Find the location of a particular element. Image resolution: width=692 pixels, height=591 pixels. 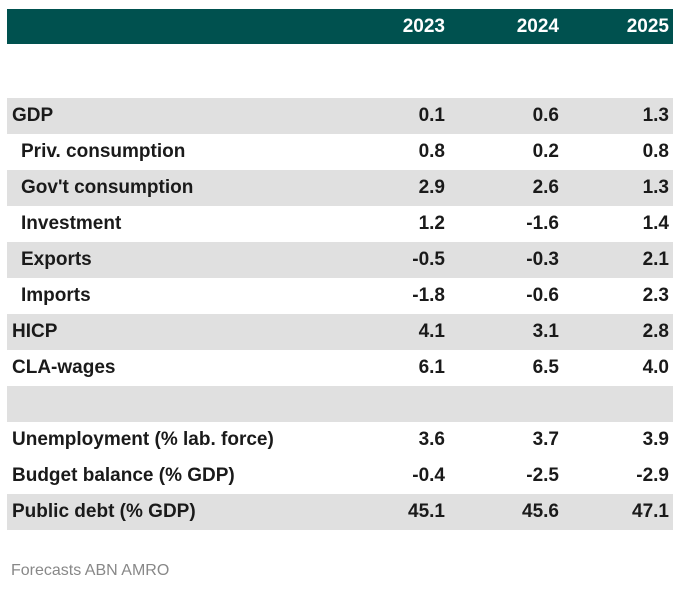

row-label: GDP is located at coordinates (33, 115).